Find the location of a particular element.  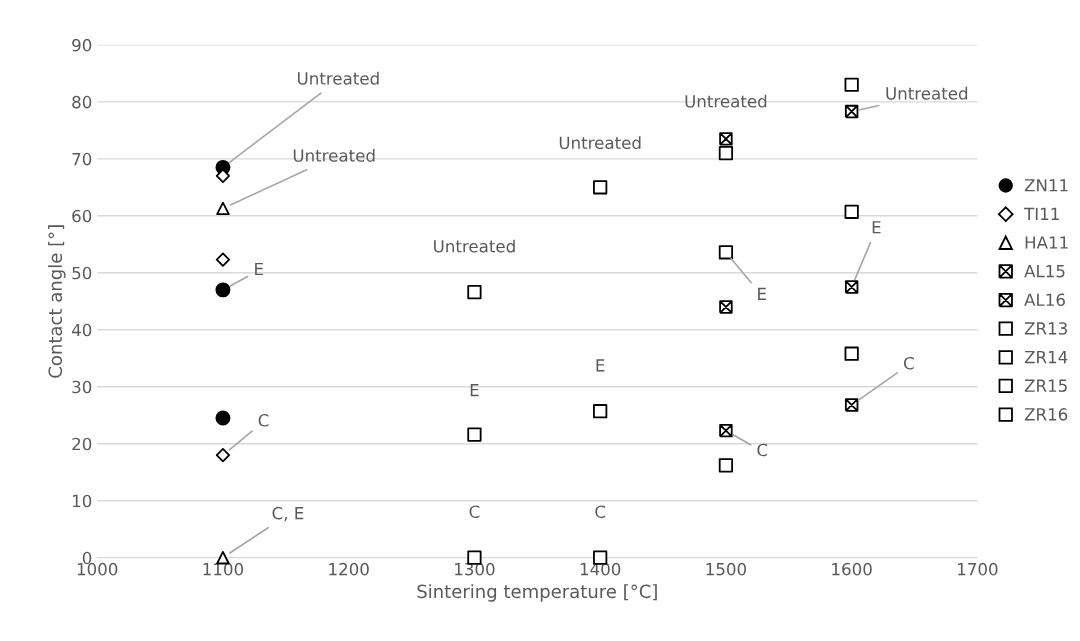

legend-label: ZR16 is located at coordinates (1046, 414).